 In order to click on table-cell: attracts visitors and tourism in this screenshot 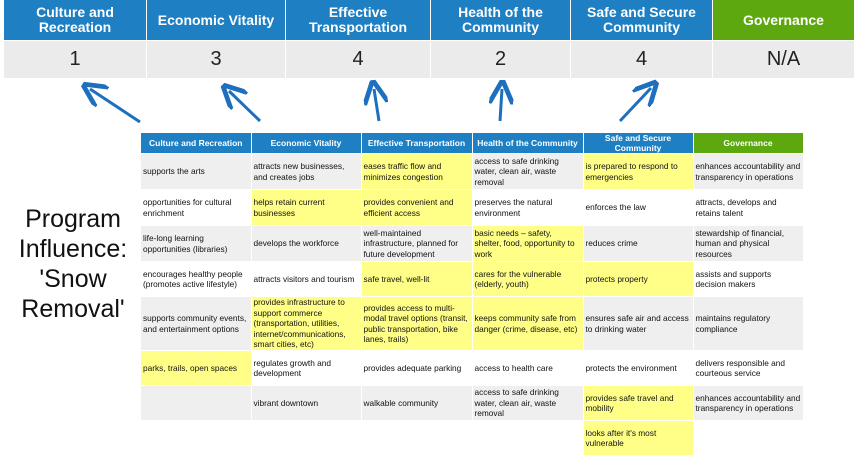, I will do `click(306, 279)`.